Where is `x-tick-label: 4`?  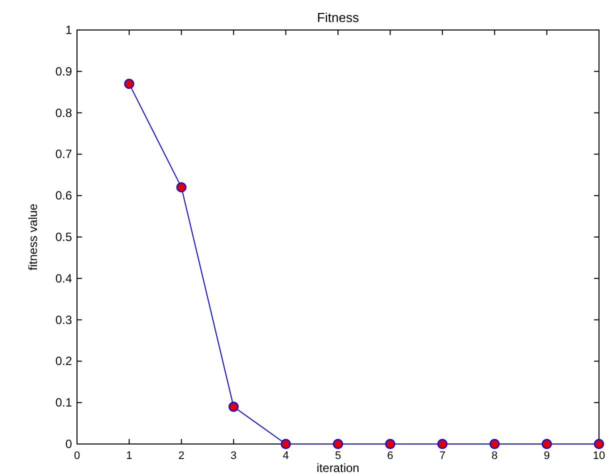
x-tick-label: 4 is located at coordinates (285, 456).